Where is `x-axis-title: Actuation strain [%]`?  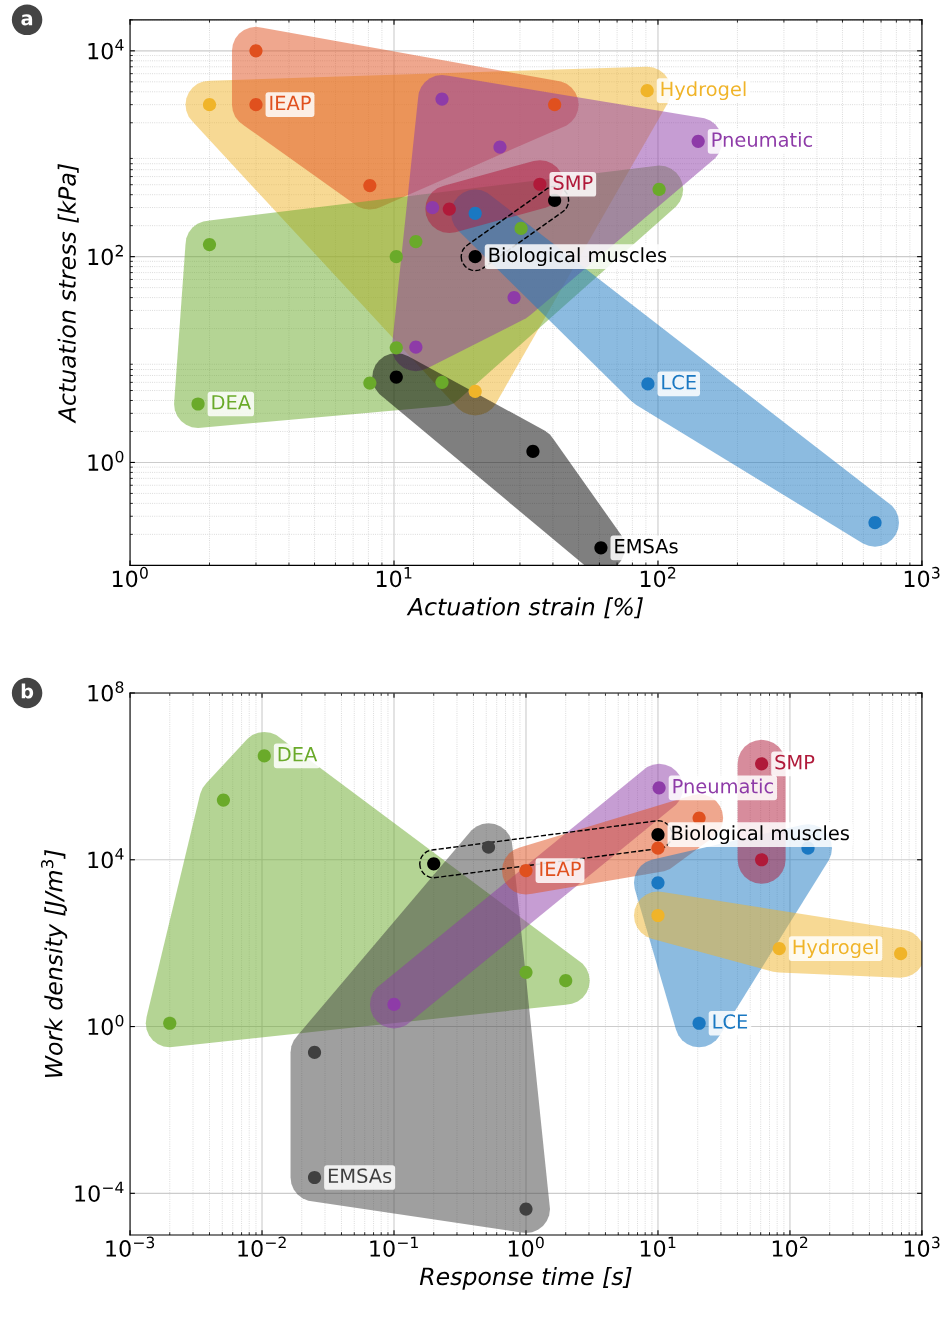
x-axis-title: Actuation strain [%] is located at coordinates (524, 608).